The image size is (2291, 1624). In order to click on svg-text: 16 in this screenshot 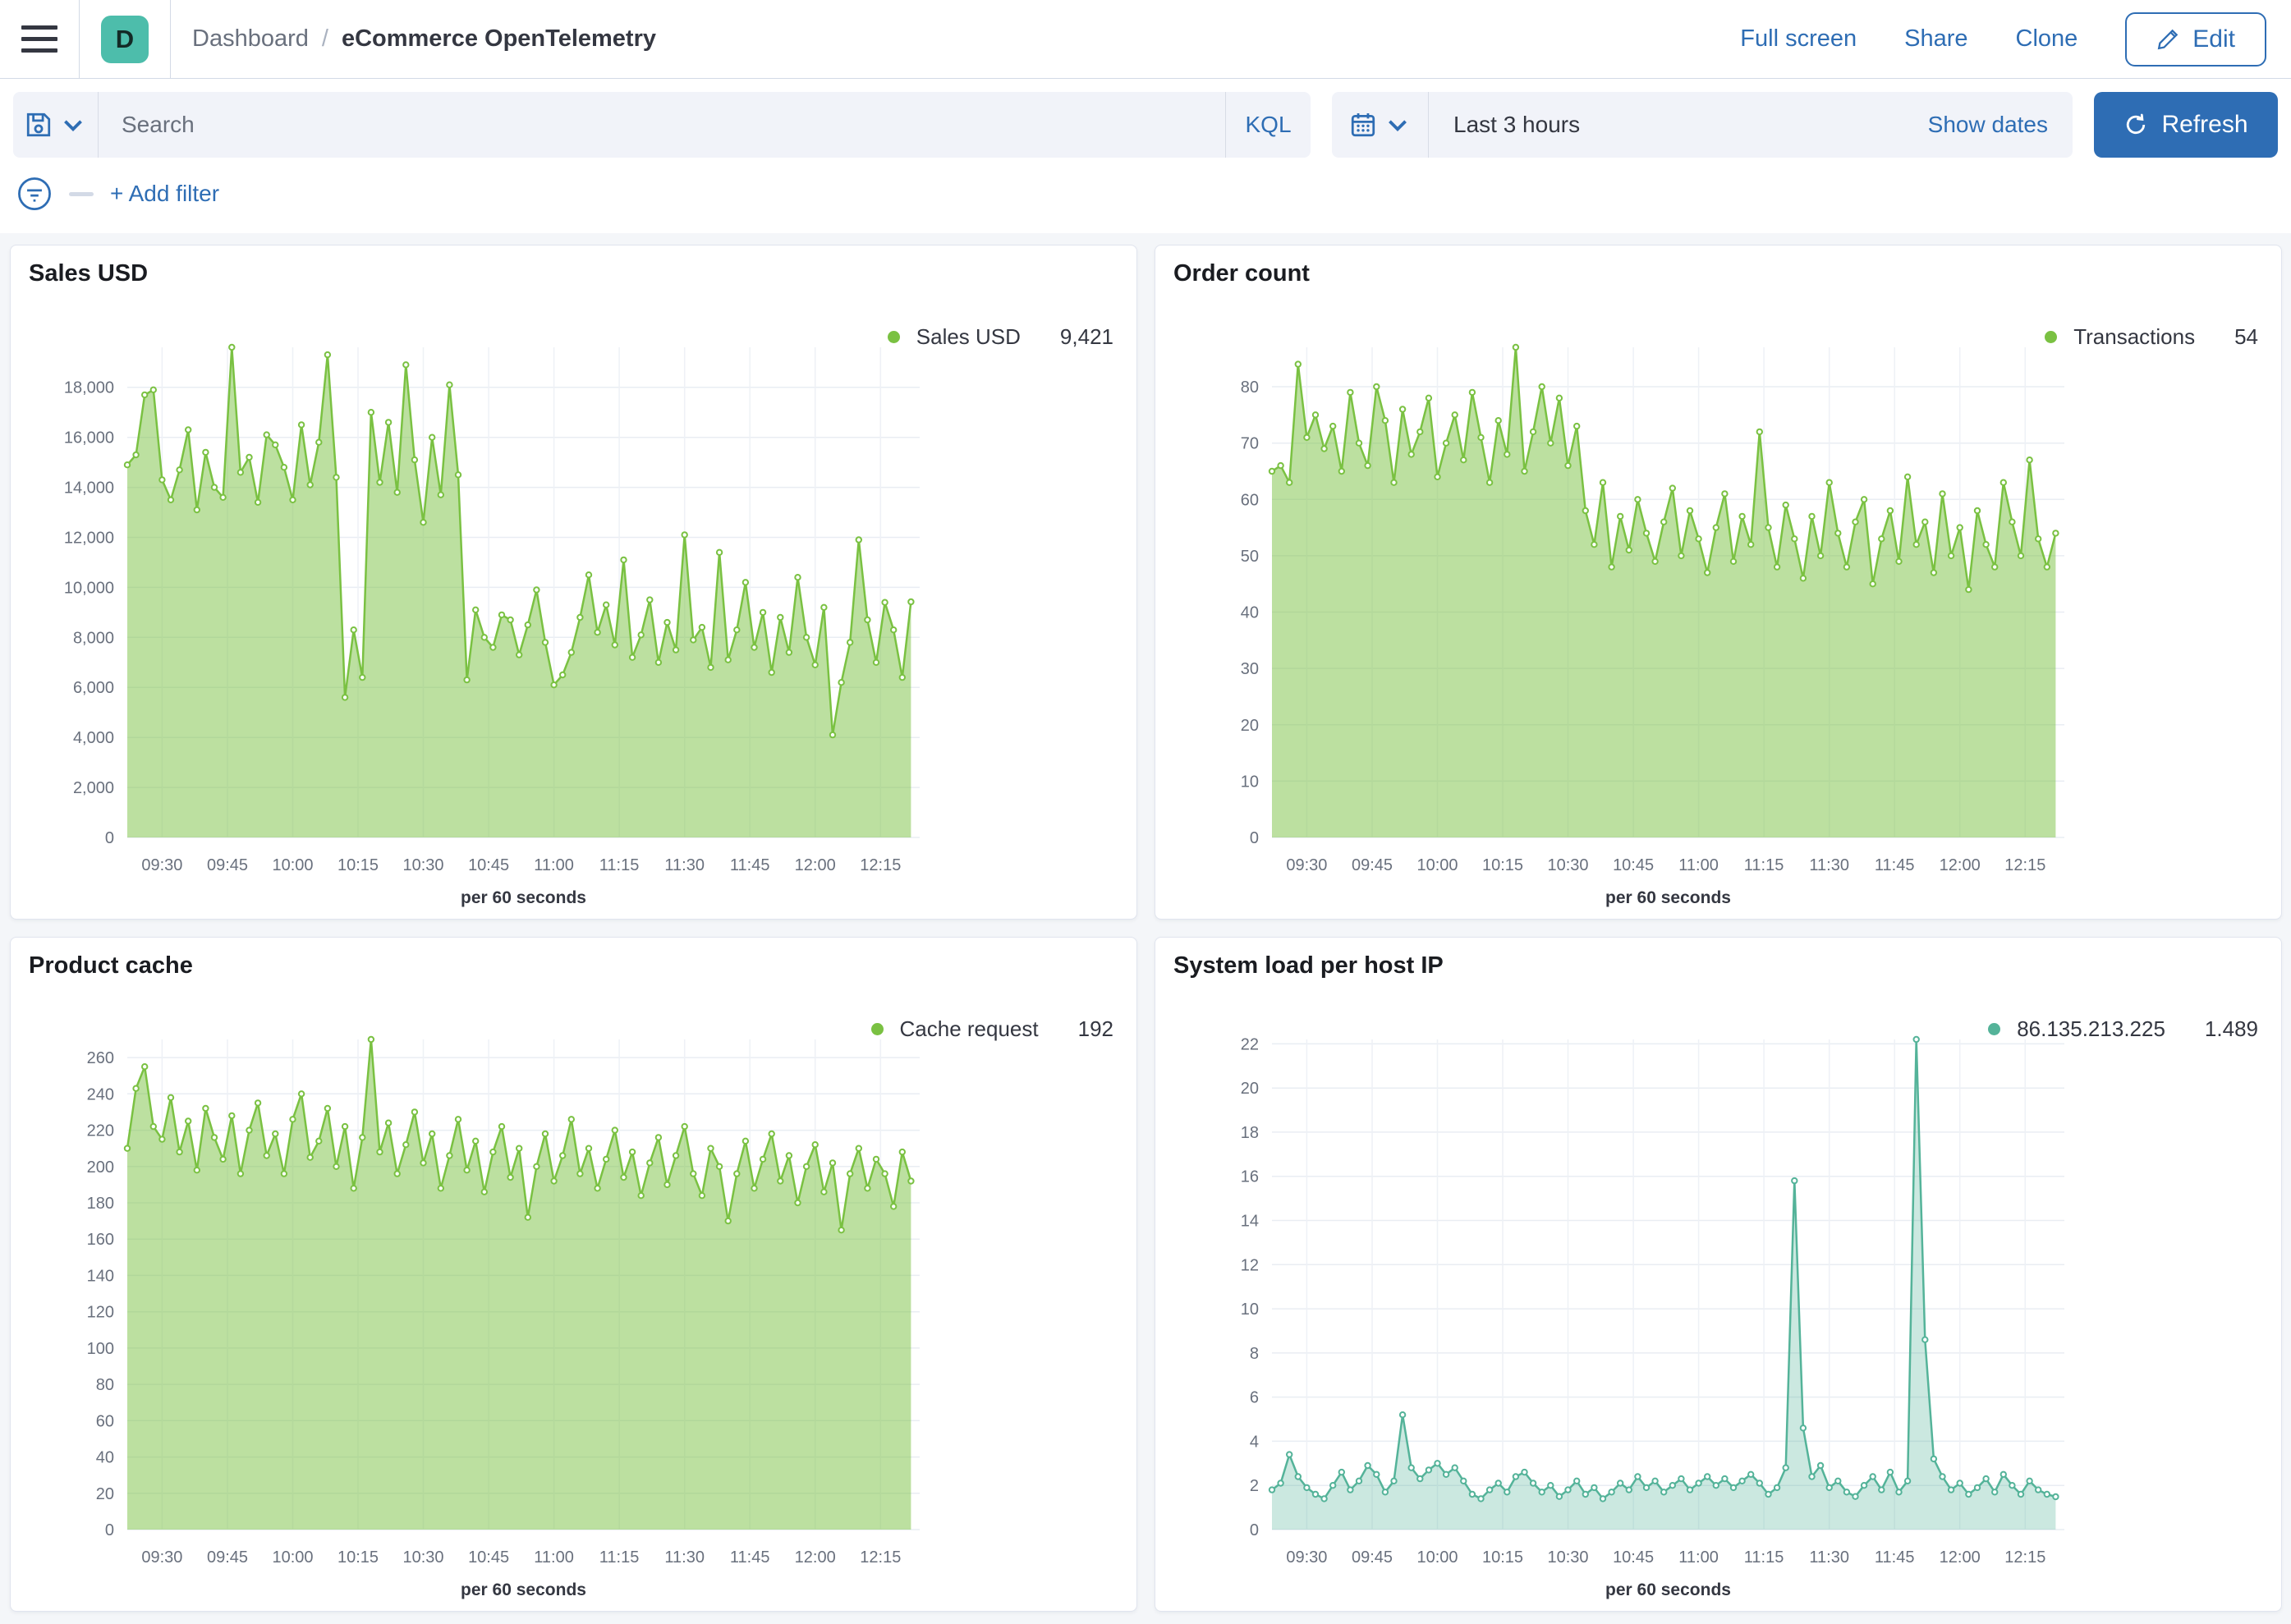, I will do `click(1250, 1177)`.